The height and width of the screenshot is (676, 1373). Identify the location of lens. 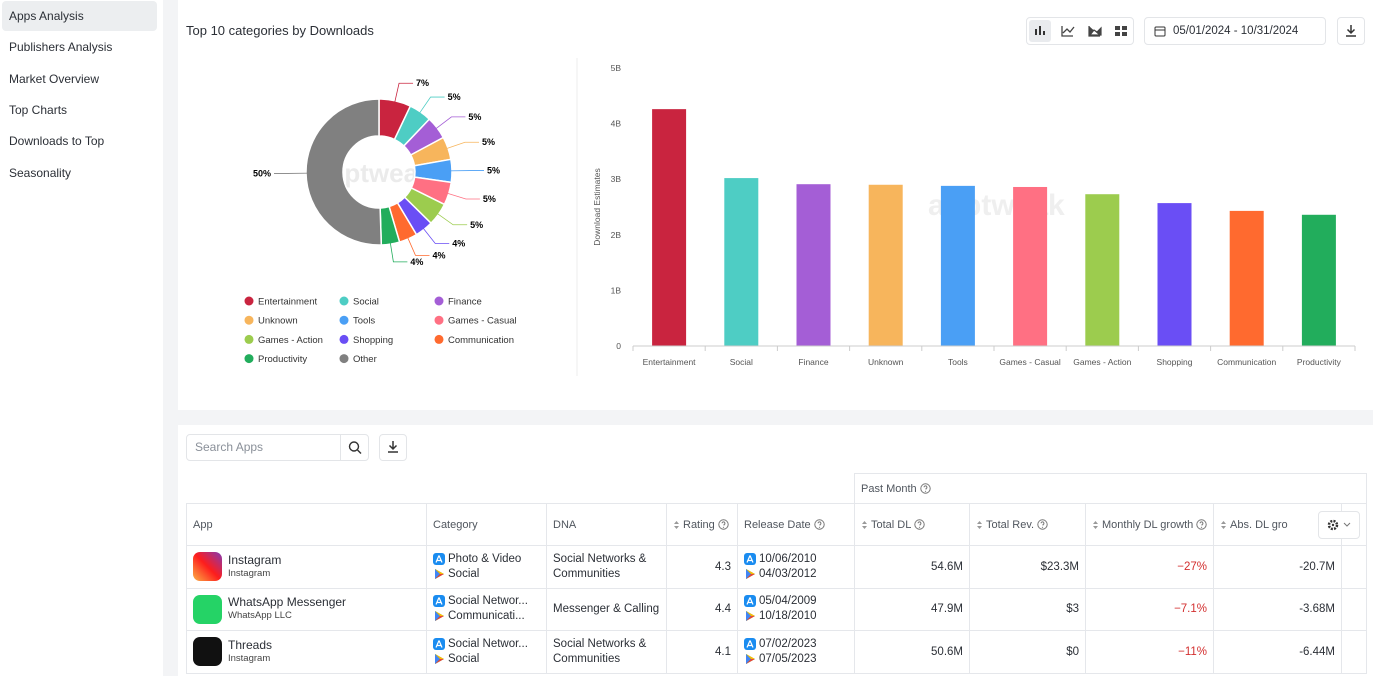
(354, 446).